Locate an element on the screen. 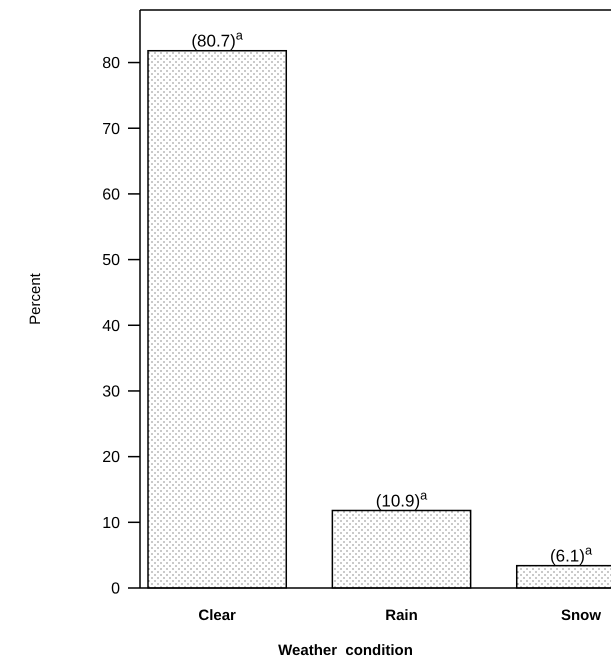 The height and width of the screenshot is (667, 611). y-tick-label: 40 is located at coordinates (111, 326).